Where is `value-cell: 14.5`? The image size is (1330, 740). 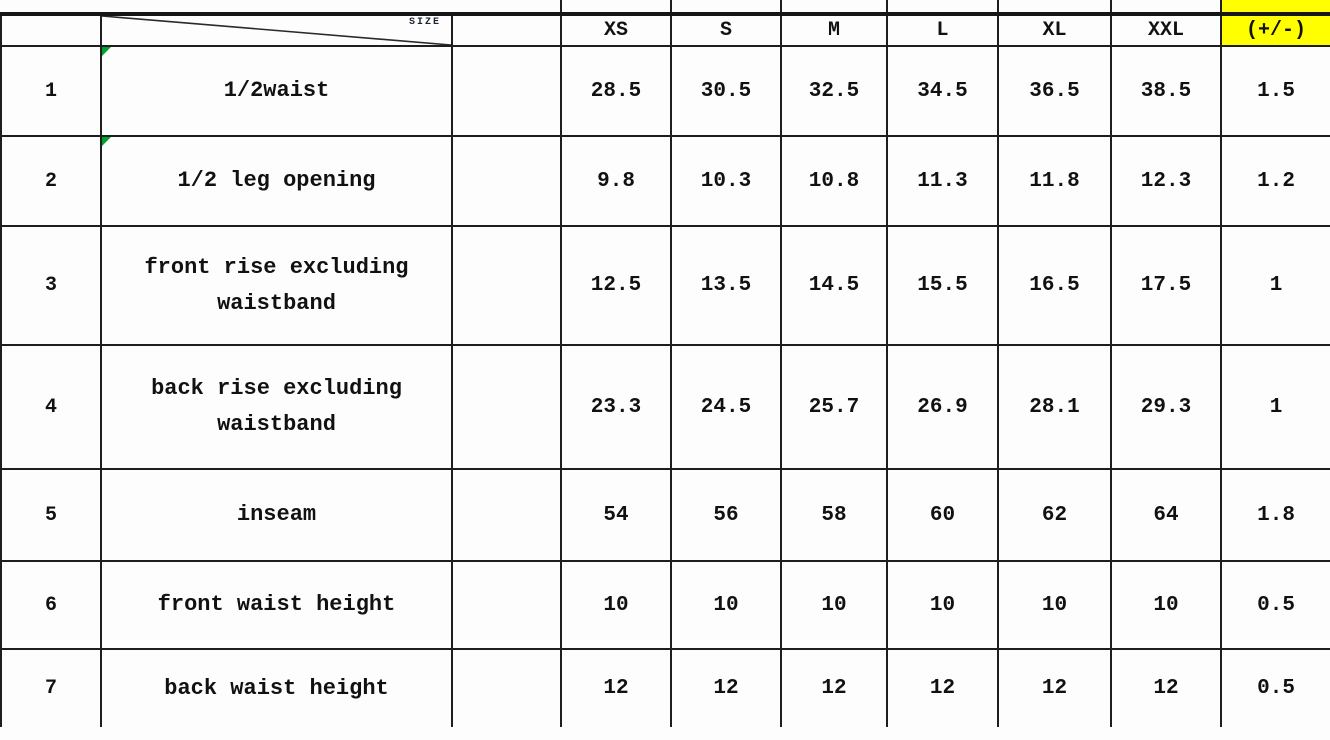 value-cell: 14.5 is located at coordinates (834, 285).